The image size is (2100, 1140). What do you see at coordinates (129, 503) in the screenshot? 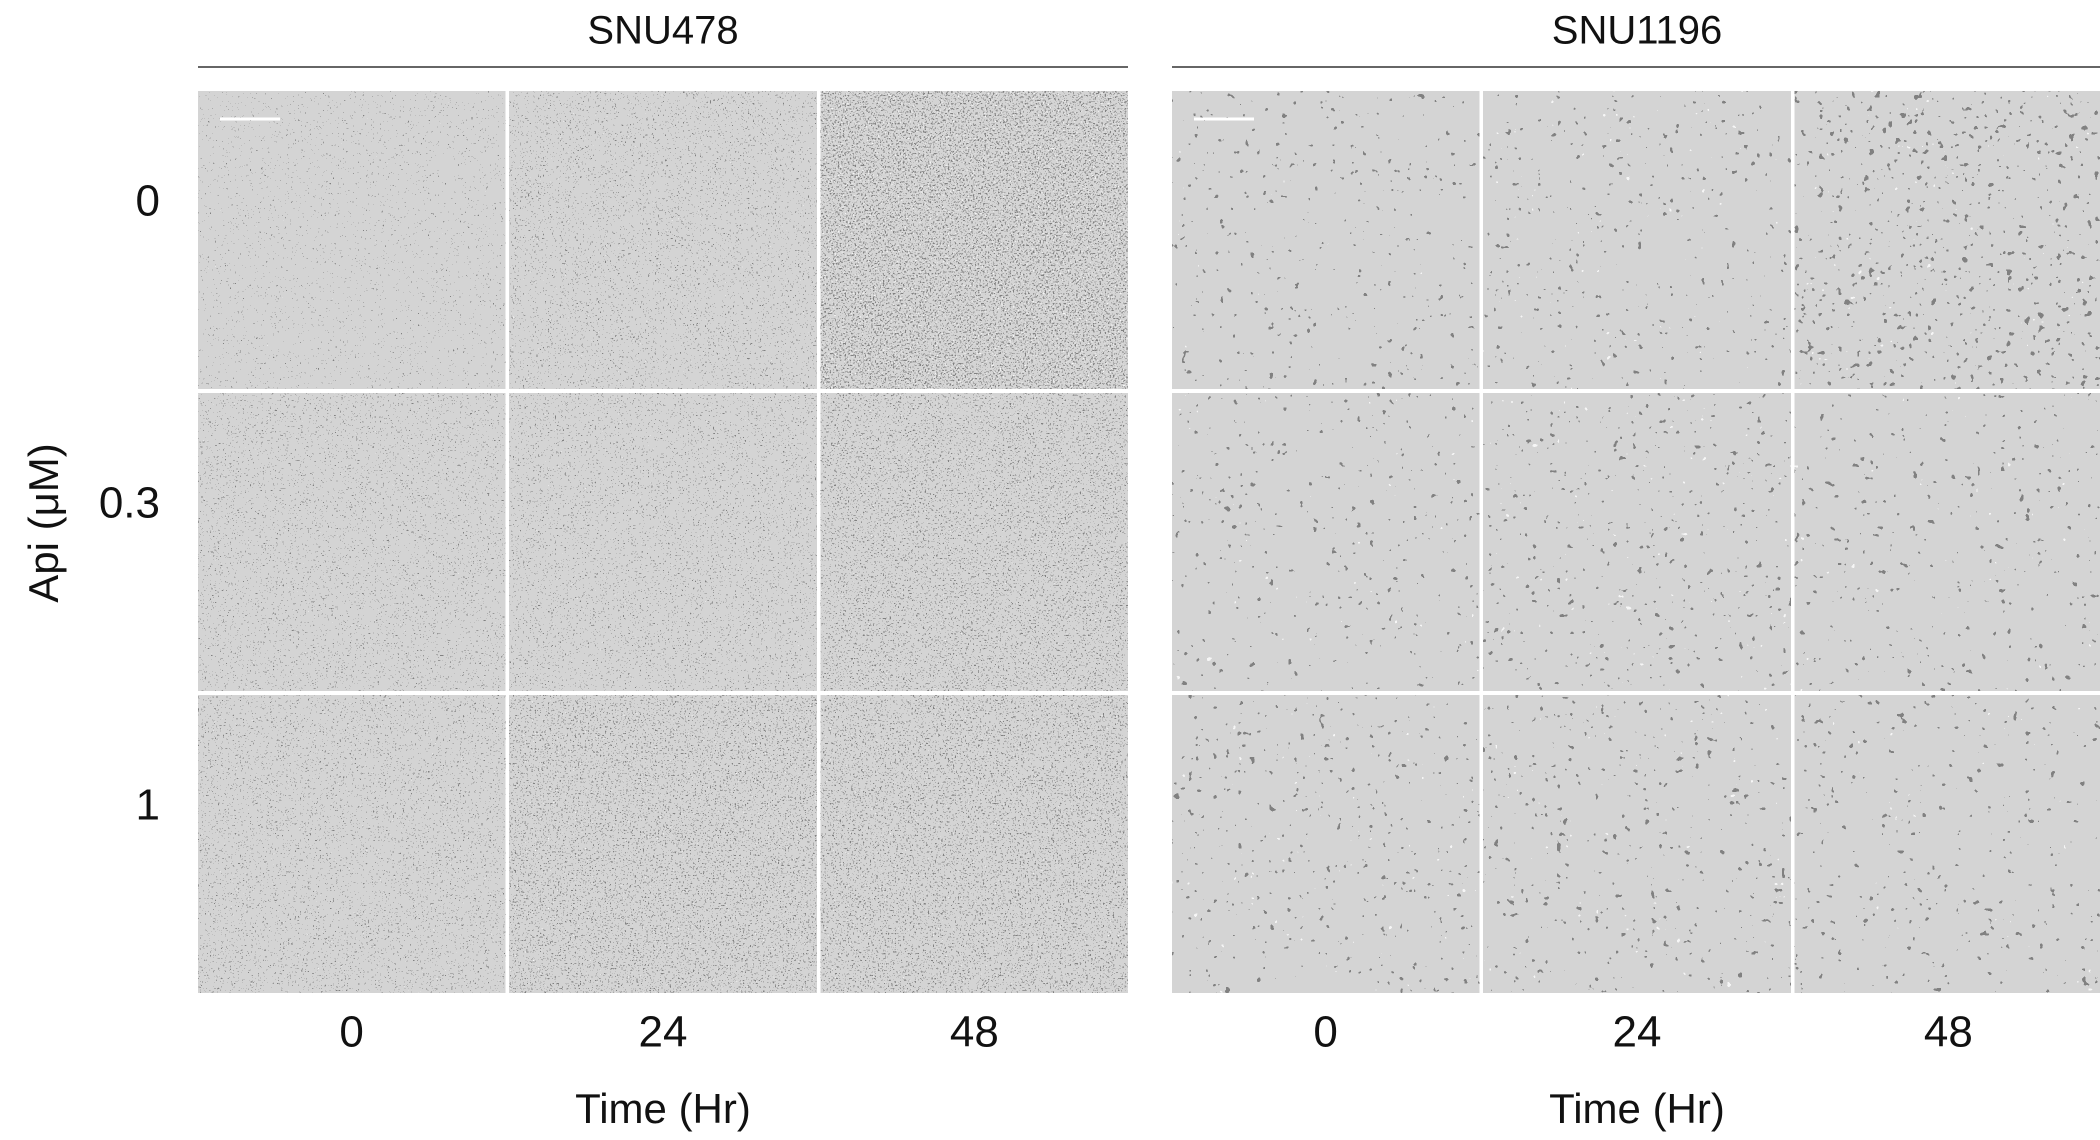
I see `row-label: 0.3` at bounding box center [129, 503].